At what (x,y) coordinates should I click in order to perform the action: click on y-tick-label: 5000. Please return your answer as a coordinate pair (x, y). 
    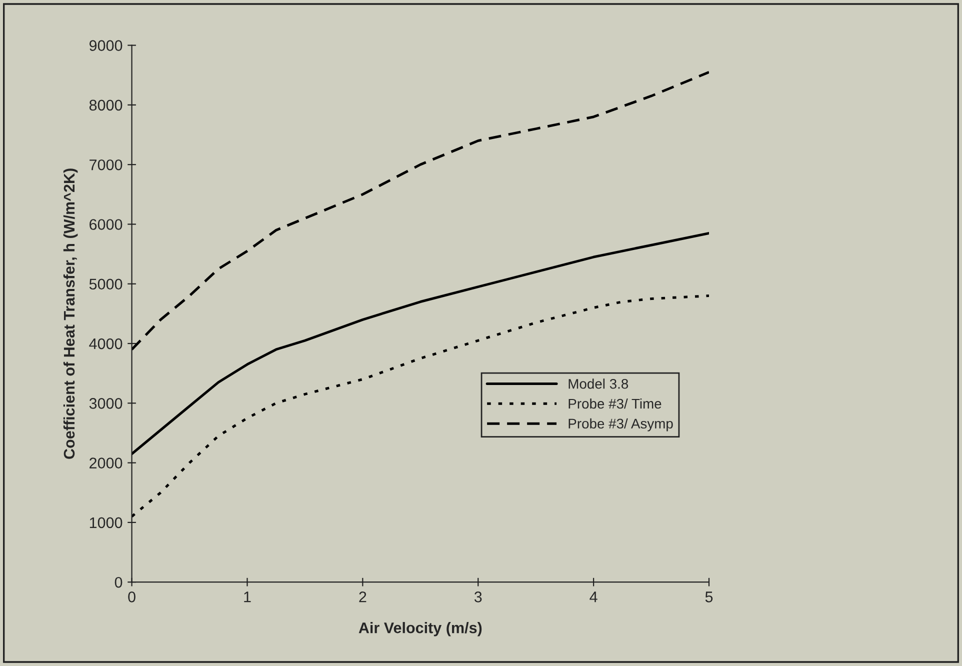
    Looking at the image, I should click on (105, 284).